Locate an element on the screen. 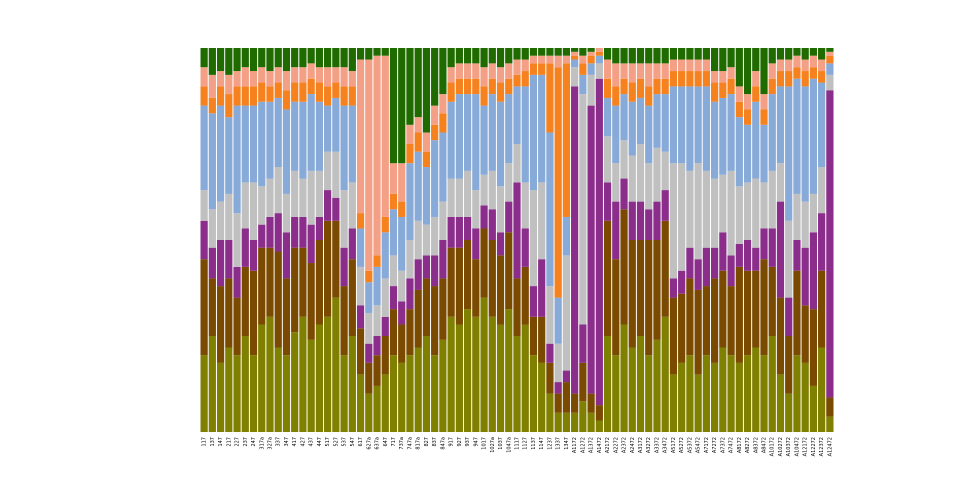 This screenshot has height=480, width=960. x-tick-label: A2172 is located at coordinates (608, 445).